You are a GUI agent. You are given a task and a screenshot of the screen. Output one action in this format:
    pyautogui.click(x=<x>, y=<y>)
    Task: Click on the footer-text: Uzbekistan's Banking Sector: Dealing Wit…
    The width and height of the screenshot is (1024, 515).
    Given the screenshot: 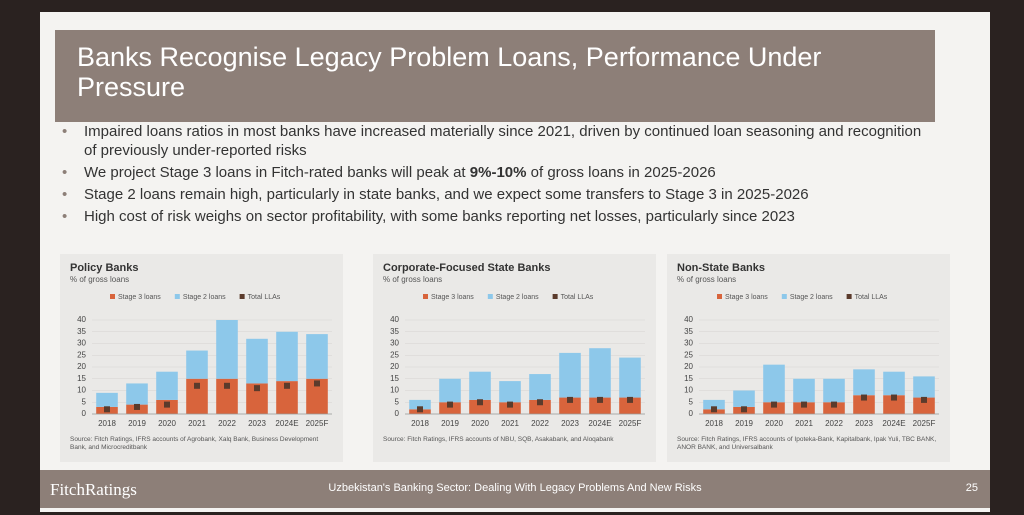 What is the action you would take?
    pyautogui.click(x=515, y=488)
    